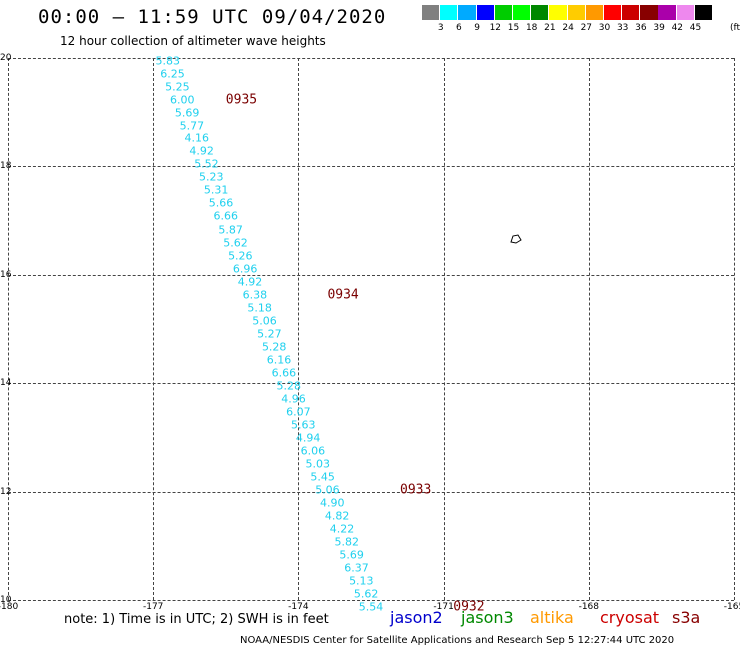 The width and height of the screenshot is (740, 650). What do you see at coordinates (552, 617) in the screenshot?
I see `satellite-legend-altika: altika` at bounding box center [552, 617].